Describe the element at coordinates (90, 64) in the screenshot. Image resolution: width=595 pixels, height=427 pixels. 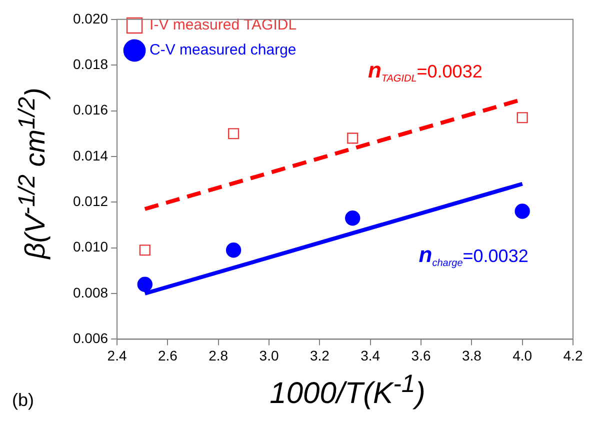
I see `y-tick-label: 0.018` at that location.